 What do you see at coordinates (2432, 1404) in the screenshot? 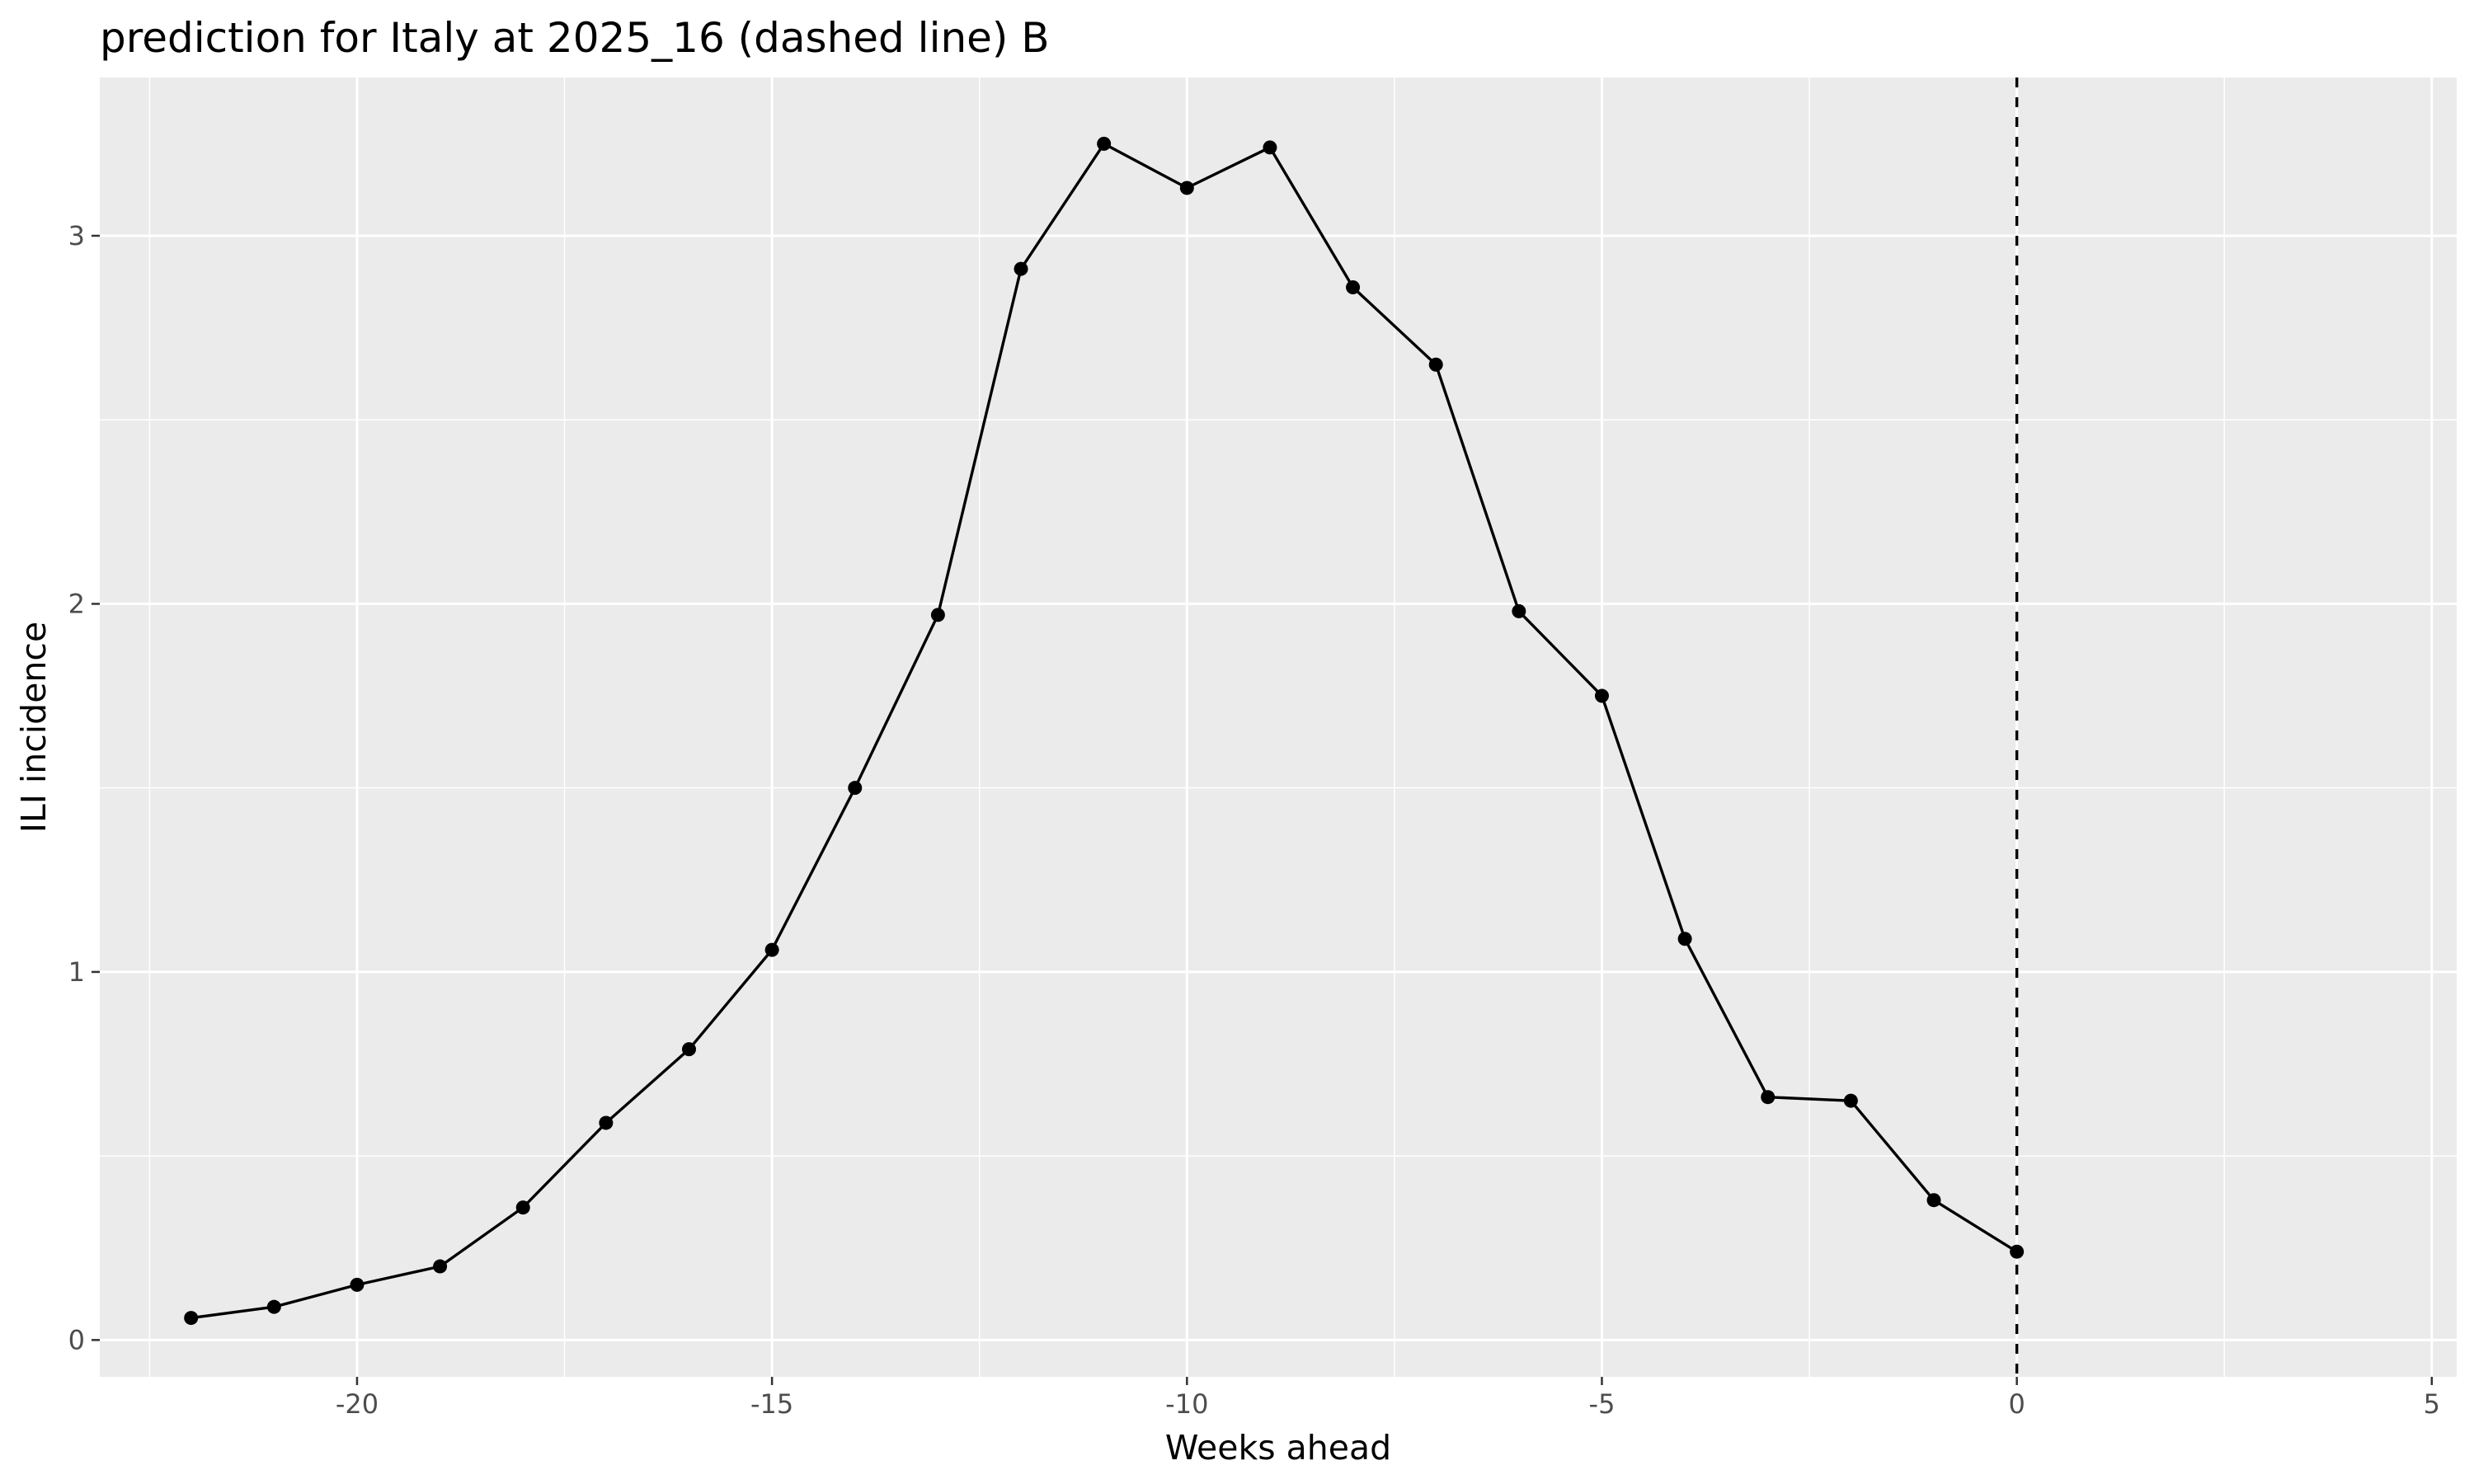
I see `x-tick-label: 5` at bounding box center [2432, 1404].